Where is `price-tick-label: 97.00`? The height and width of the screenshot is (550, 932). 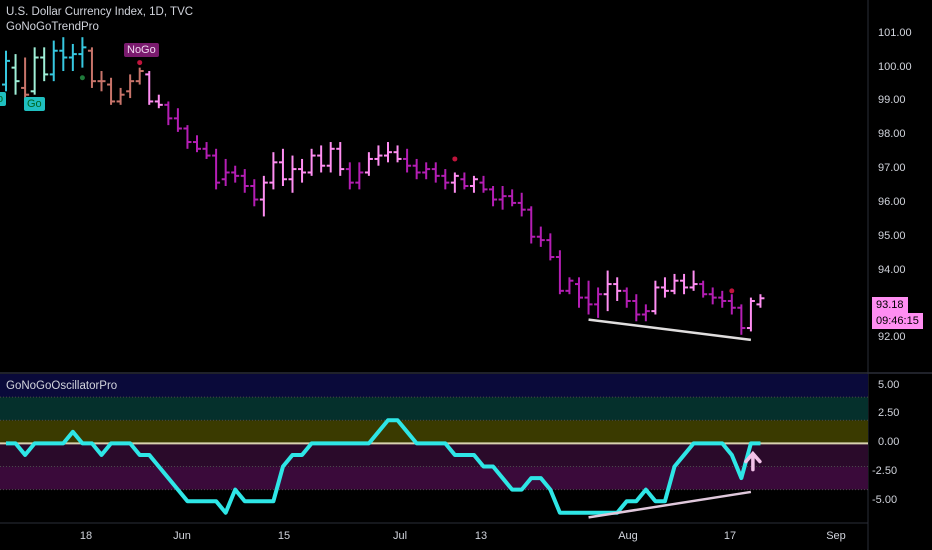 price-tick-label: 97.00 is located at coordinates (892, 168).